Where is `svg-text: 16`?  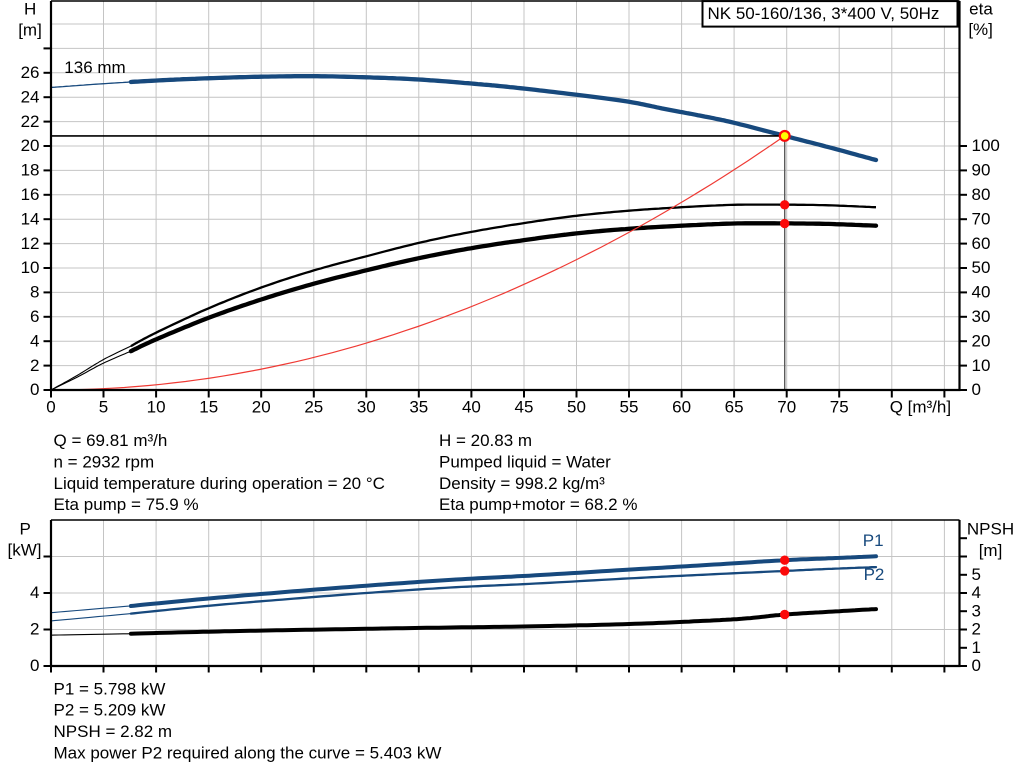
svg-text: 16 is located at coordinates (30, 194).